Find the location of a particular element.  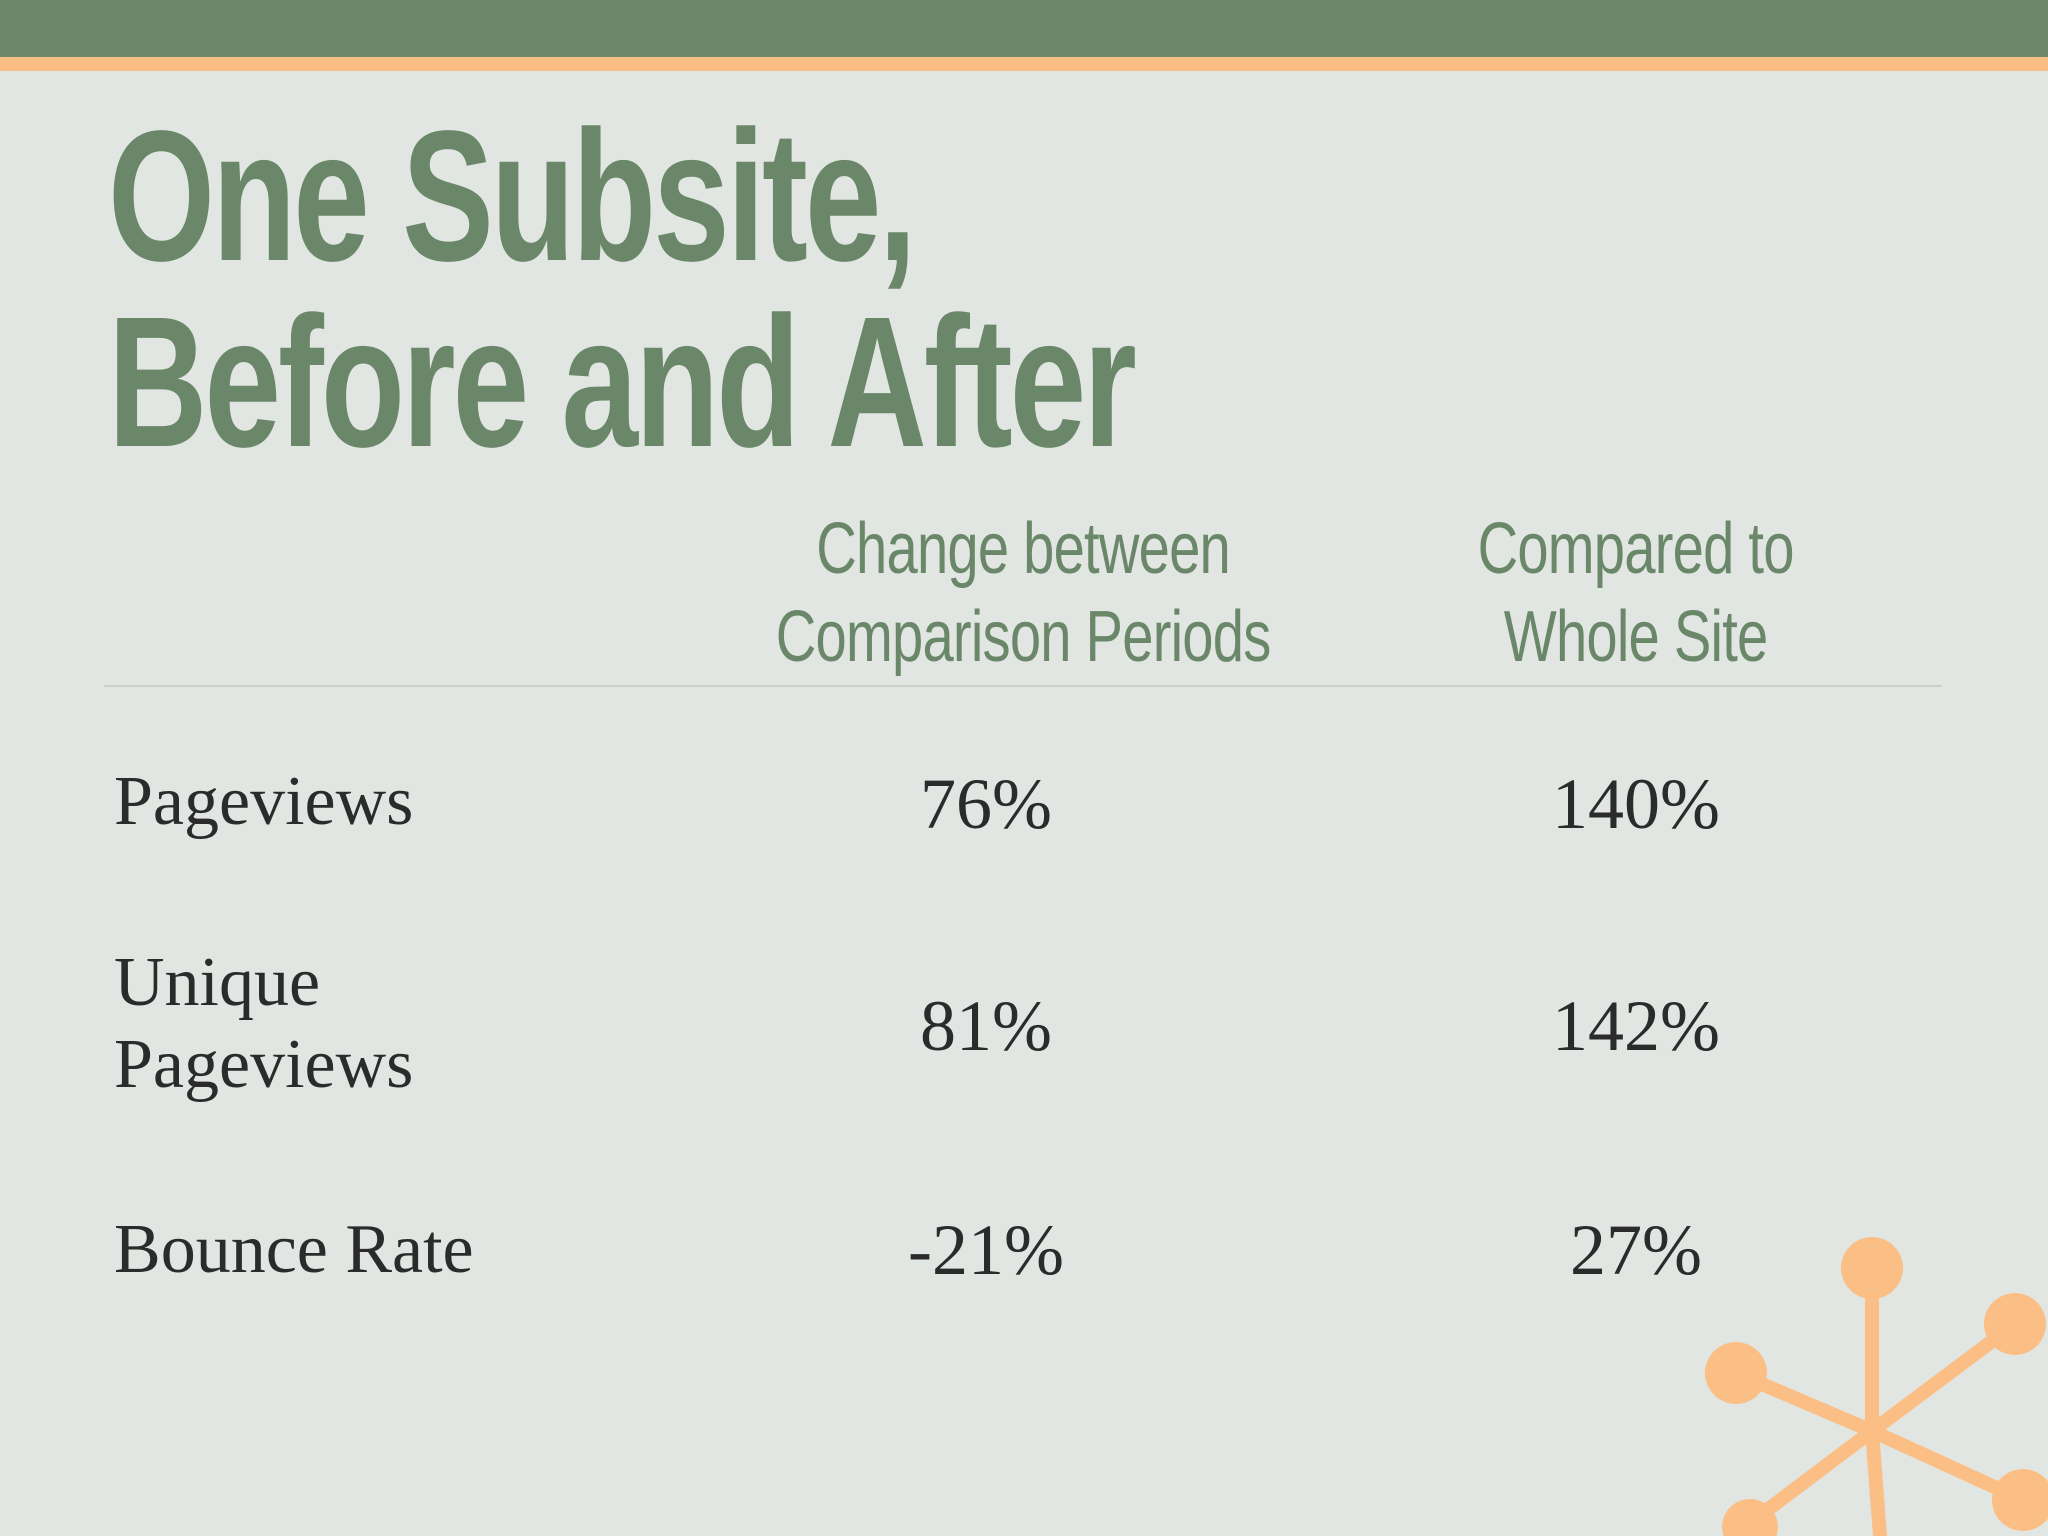

row-label-line: Unique is located at coordinates (217, 982).